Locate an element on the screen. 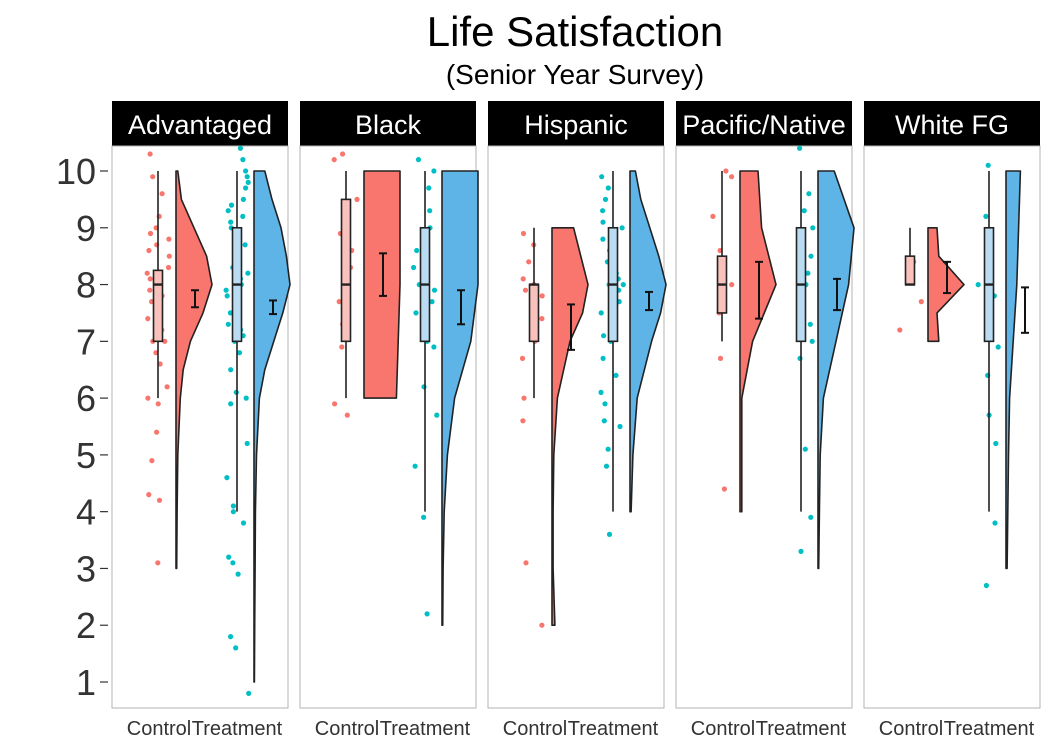  x-tick-label-treatment: Treatment is located at coordinates (989, 729).